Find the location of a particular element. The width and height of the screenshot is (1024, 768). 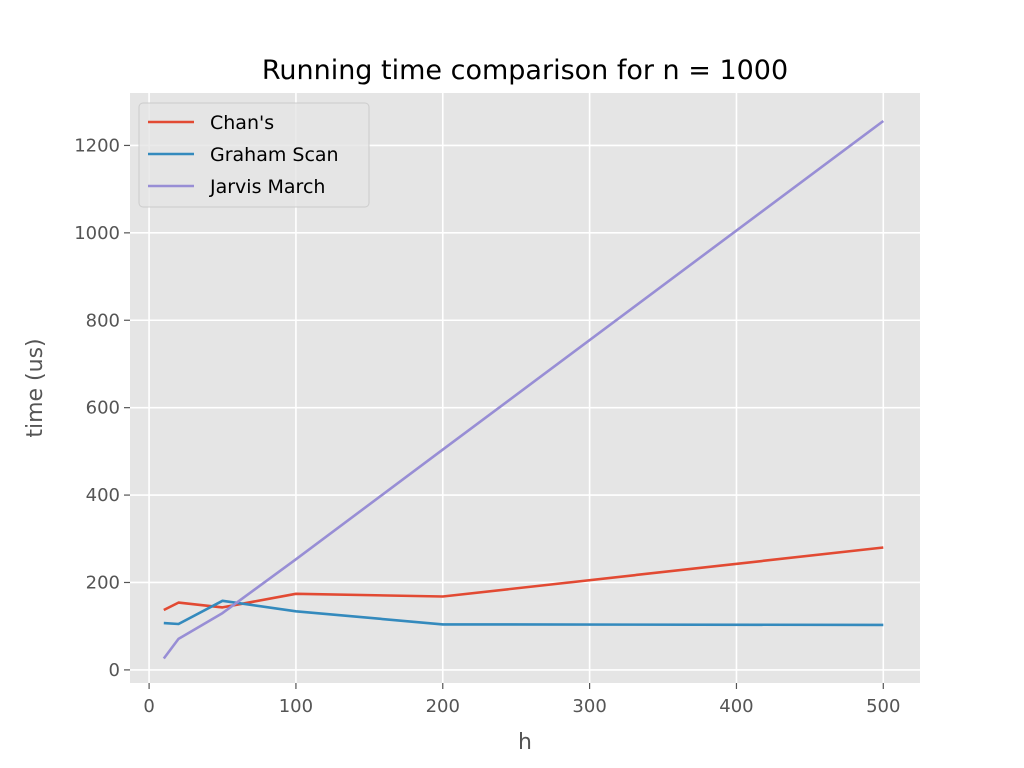

legend-entries: Chan's Graham Scan Jarvis March is located at coordinates (243, 155).